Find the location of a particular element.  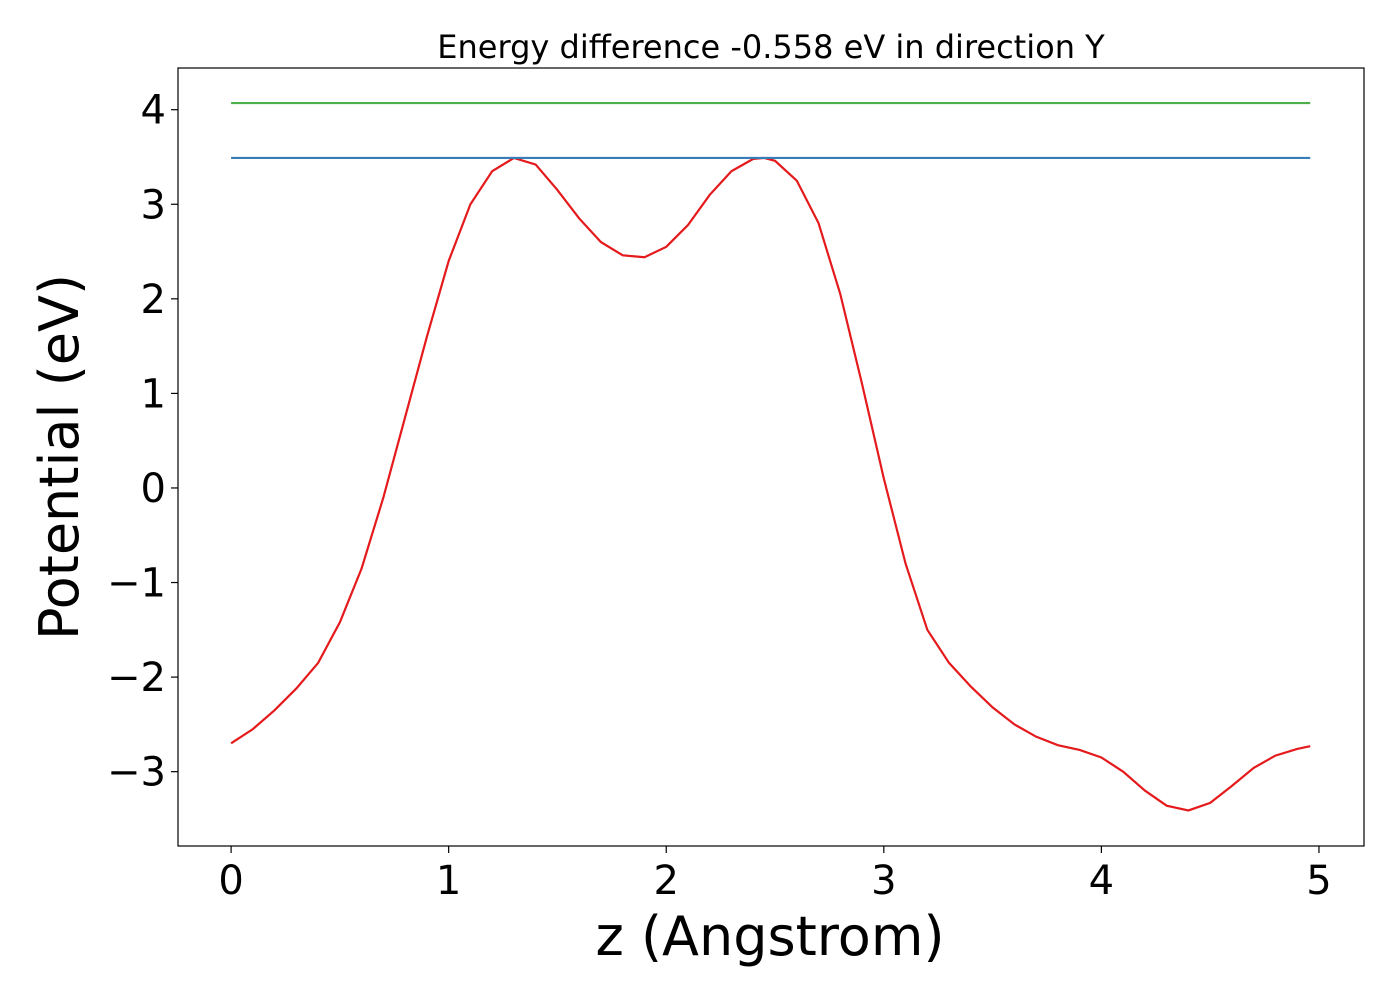

y-tick-label: 2 is located at coordinates (153, 300).